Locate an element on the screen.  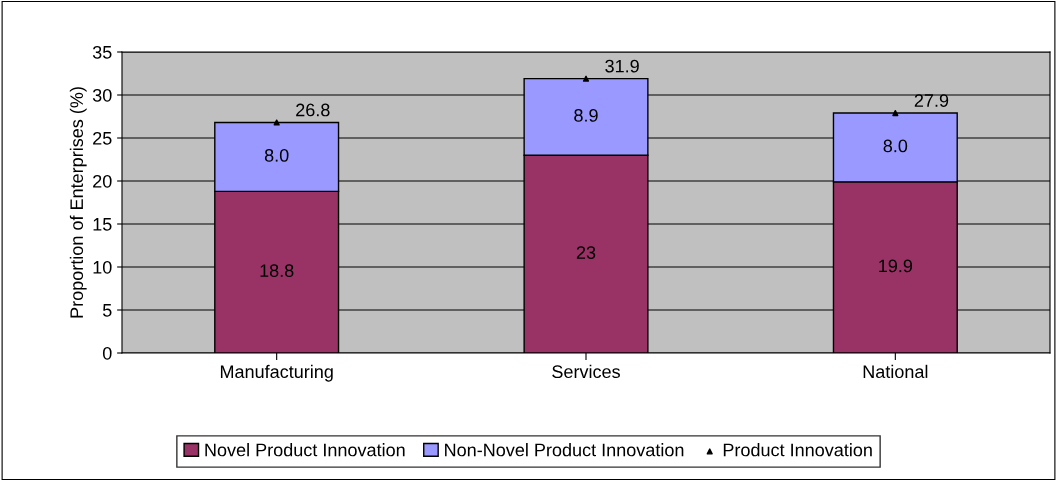
y-tick-label: 10 is located at coordinates (102, 267).